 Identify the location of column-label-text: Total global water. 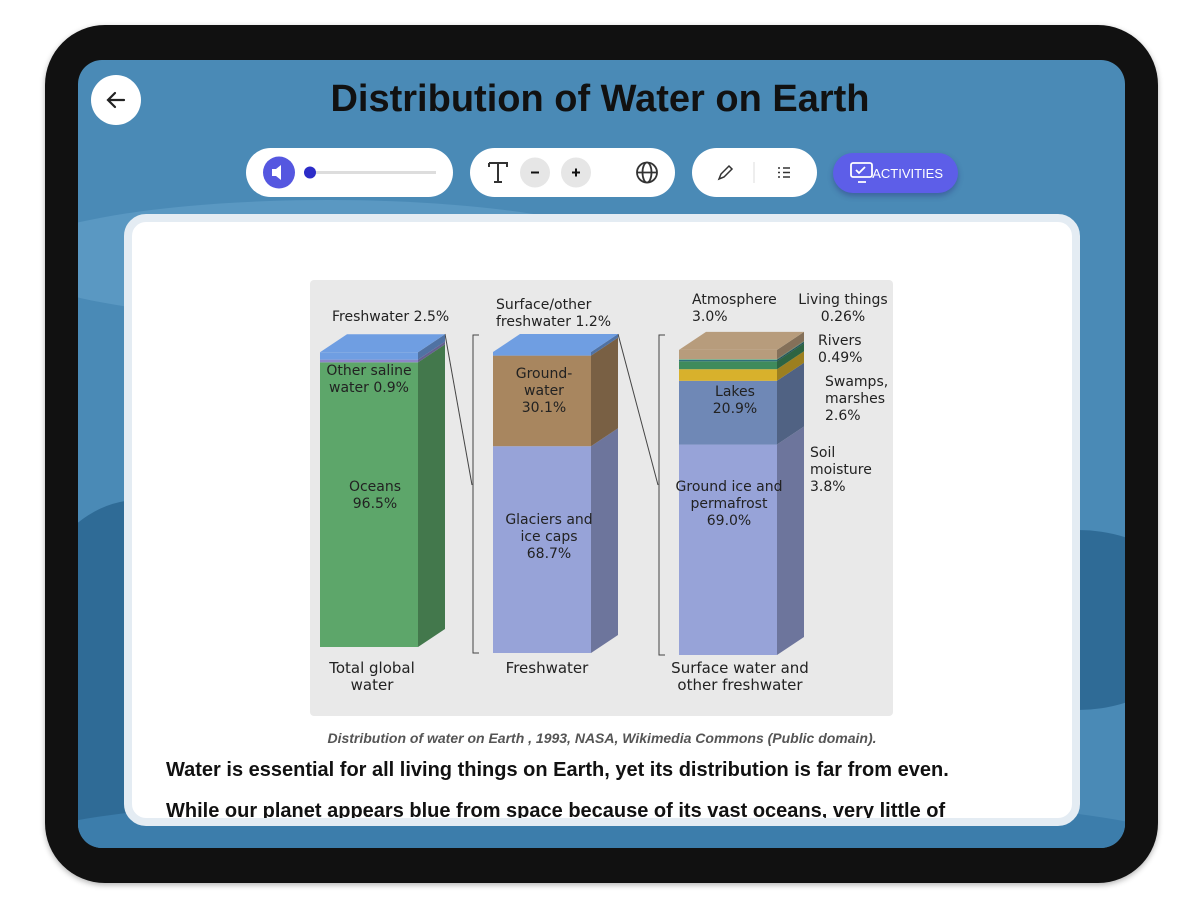
(372, 676).